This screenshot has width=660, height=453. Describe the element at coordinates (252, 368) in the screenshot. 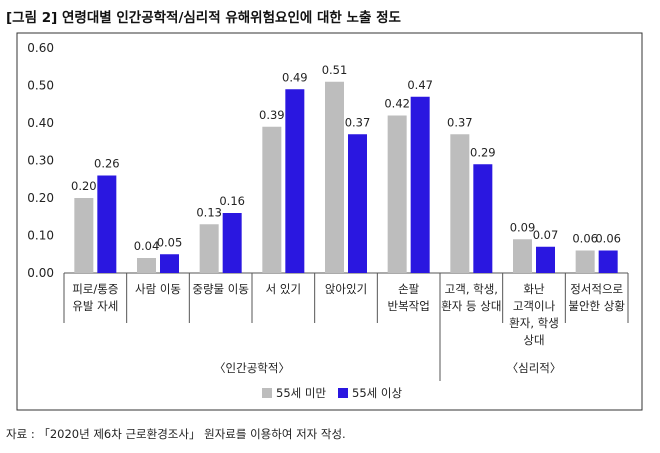

I see `group-label: 〈인간공학적〉` at that location.